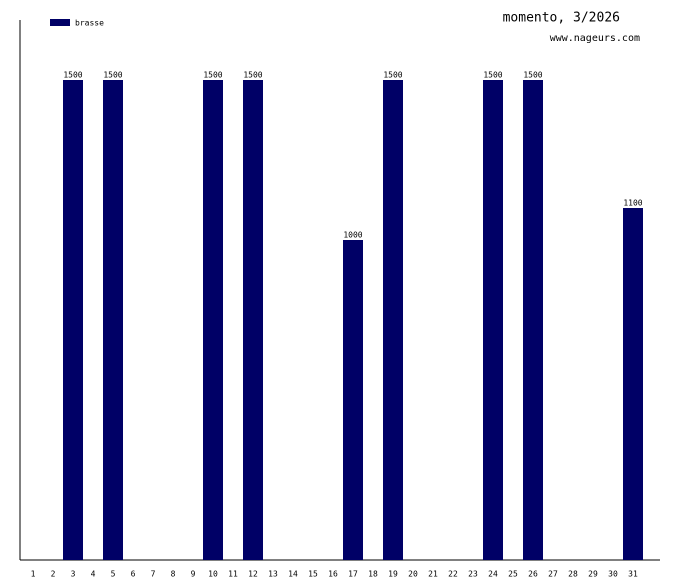 The image size is (680, 580). I want to click on x-tick-label: 11, so click(233, 574).